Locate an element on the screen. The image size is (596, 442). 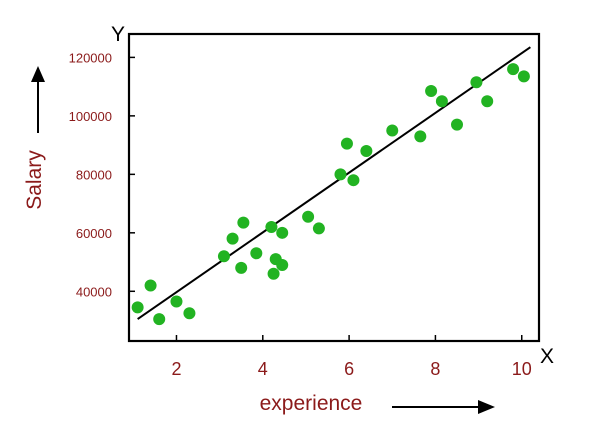
x-tick-label: 8 is located at coordinates (435, 369).